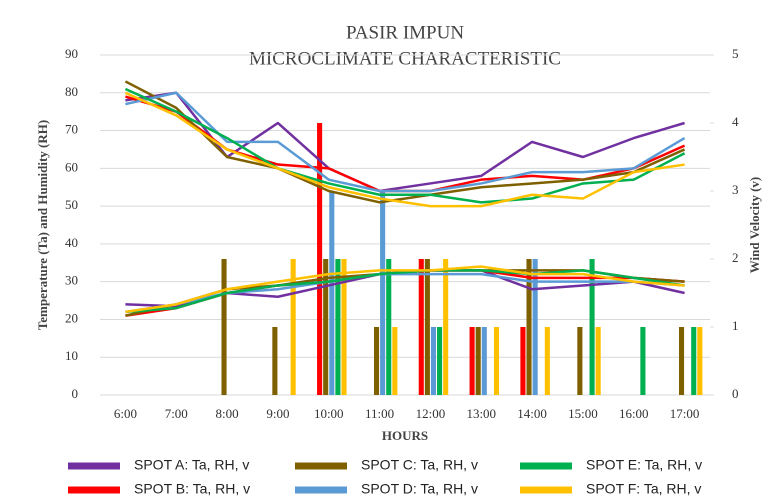 Image resolution: width=780 pixels, height=500 pixels. What do you see at coordinates (735, 53) in the screenshot?
I see `y2-tick-label: 5` at bounding box center [735, 53].